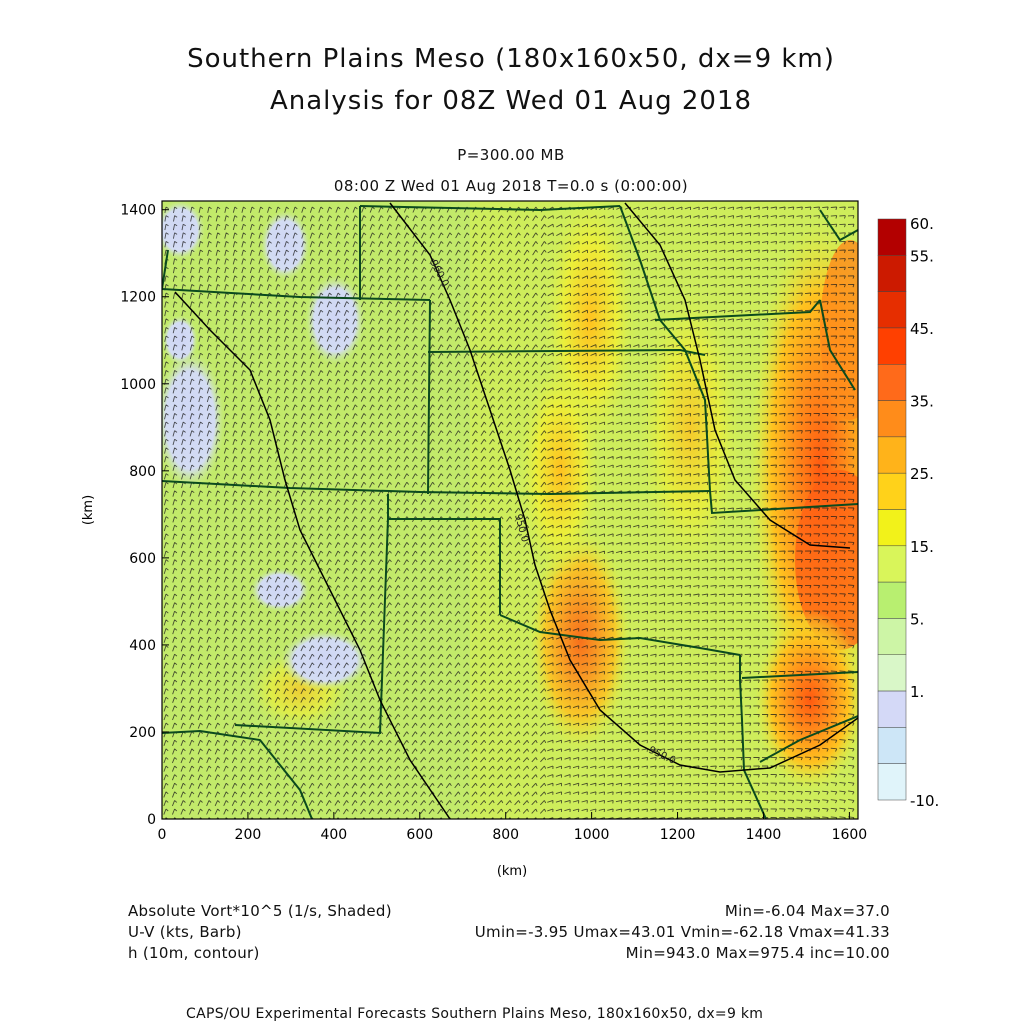 Image resolution: width=1022 pixels, height=1022 pixels. I want to click on x-tick-label: 400, so click(333, 835).